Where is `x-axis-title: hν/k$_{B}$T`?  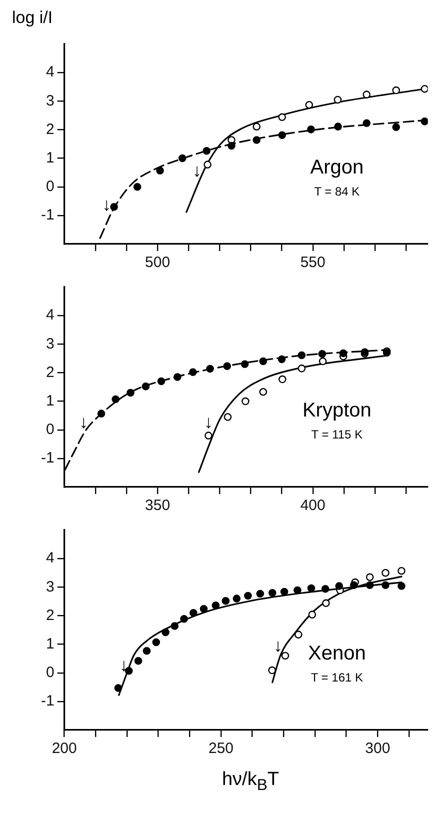 x-axis-title: hν/k$_{B}$T is located at coordinates (250, 782).